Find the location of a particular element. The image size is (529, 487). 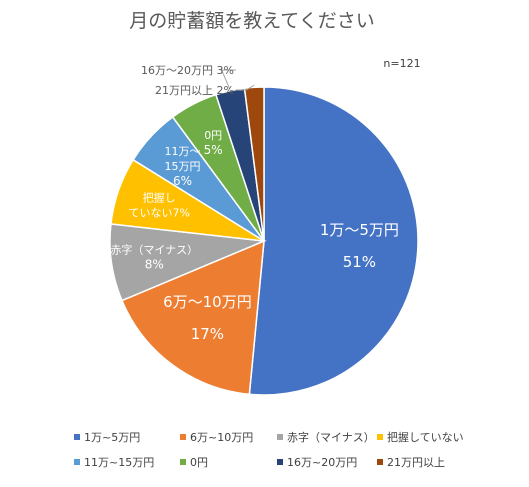

legend-label-2: 6万~10万円 is located at coordinates (221, 437).